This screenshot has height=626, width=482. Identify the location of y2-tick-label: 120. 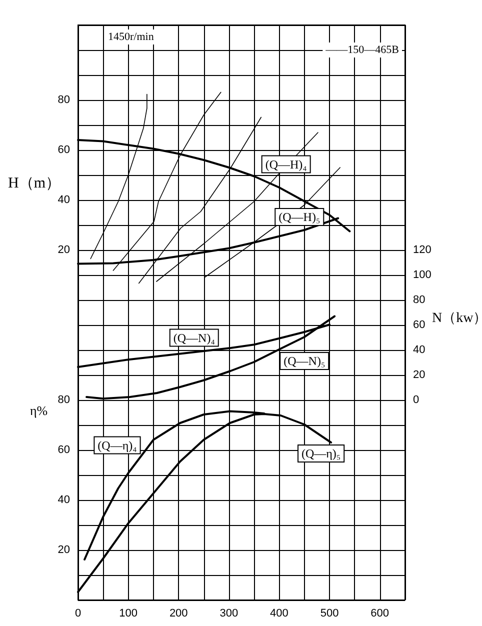
(422, 250).